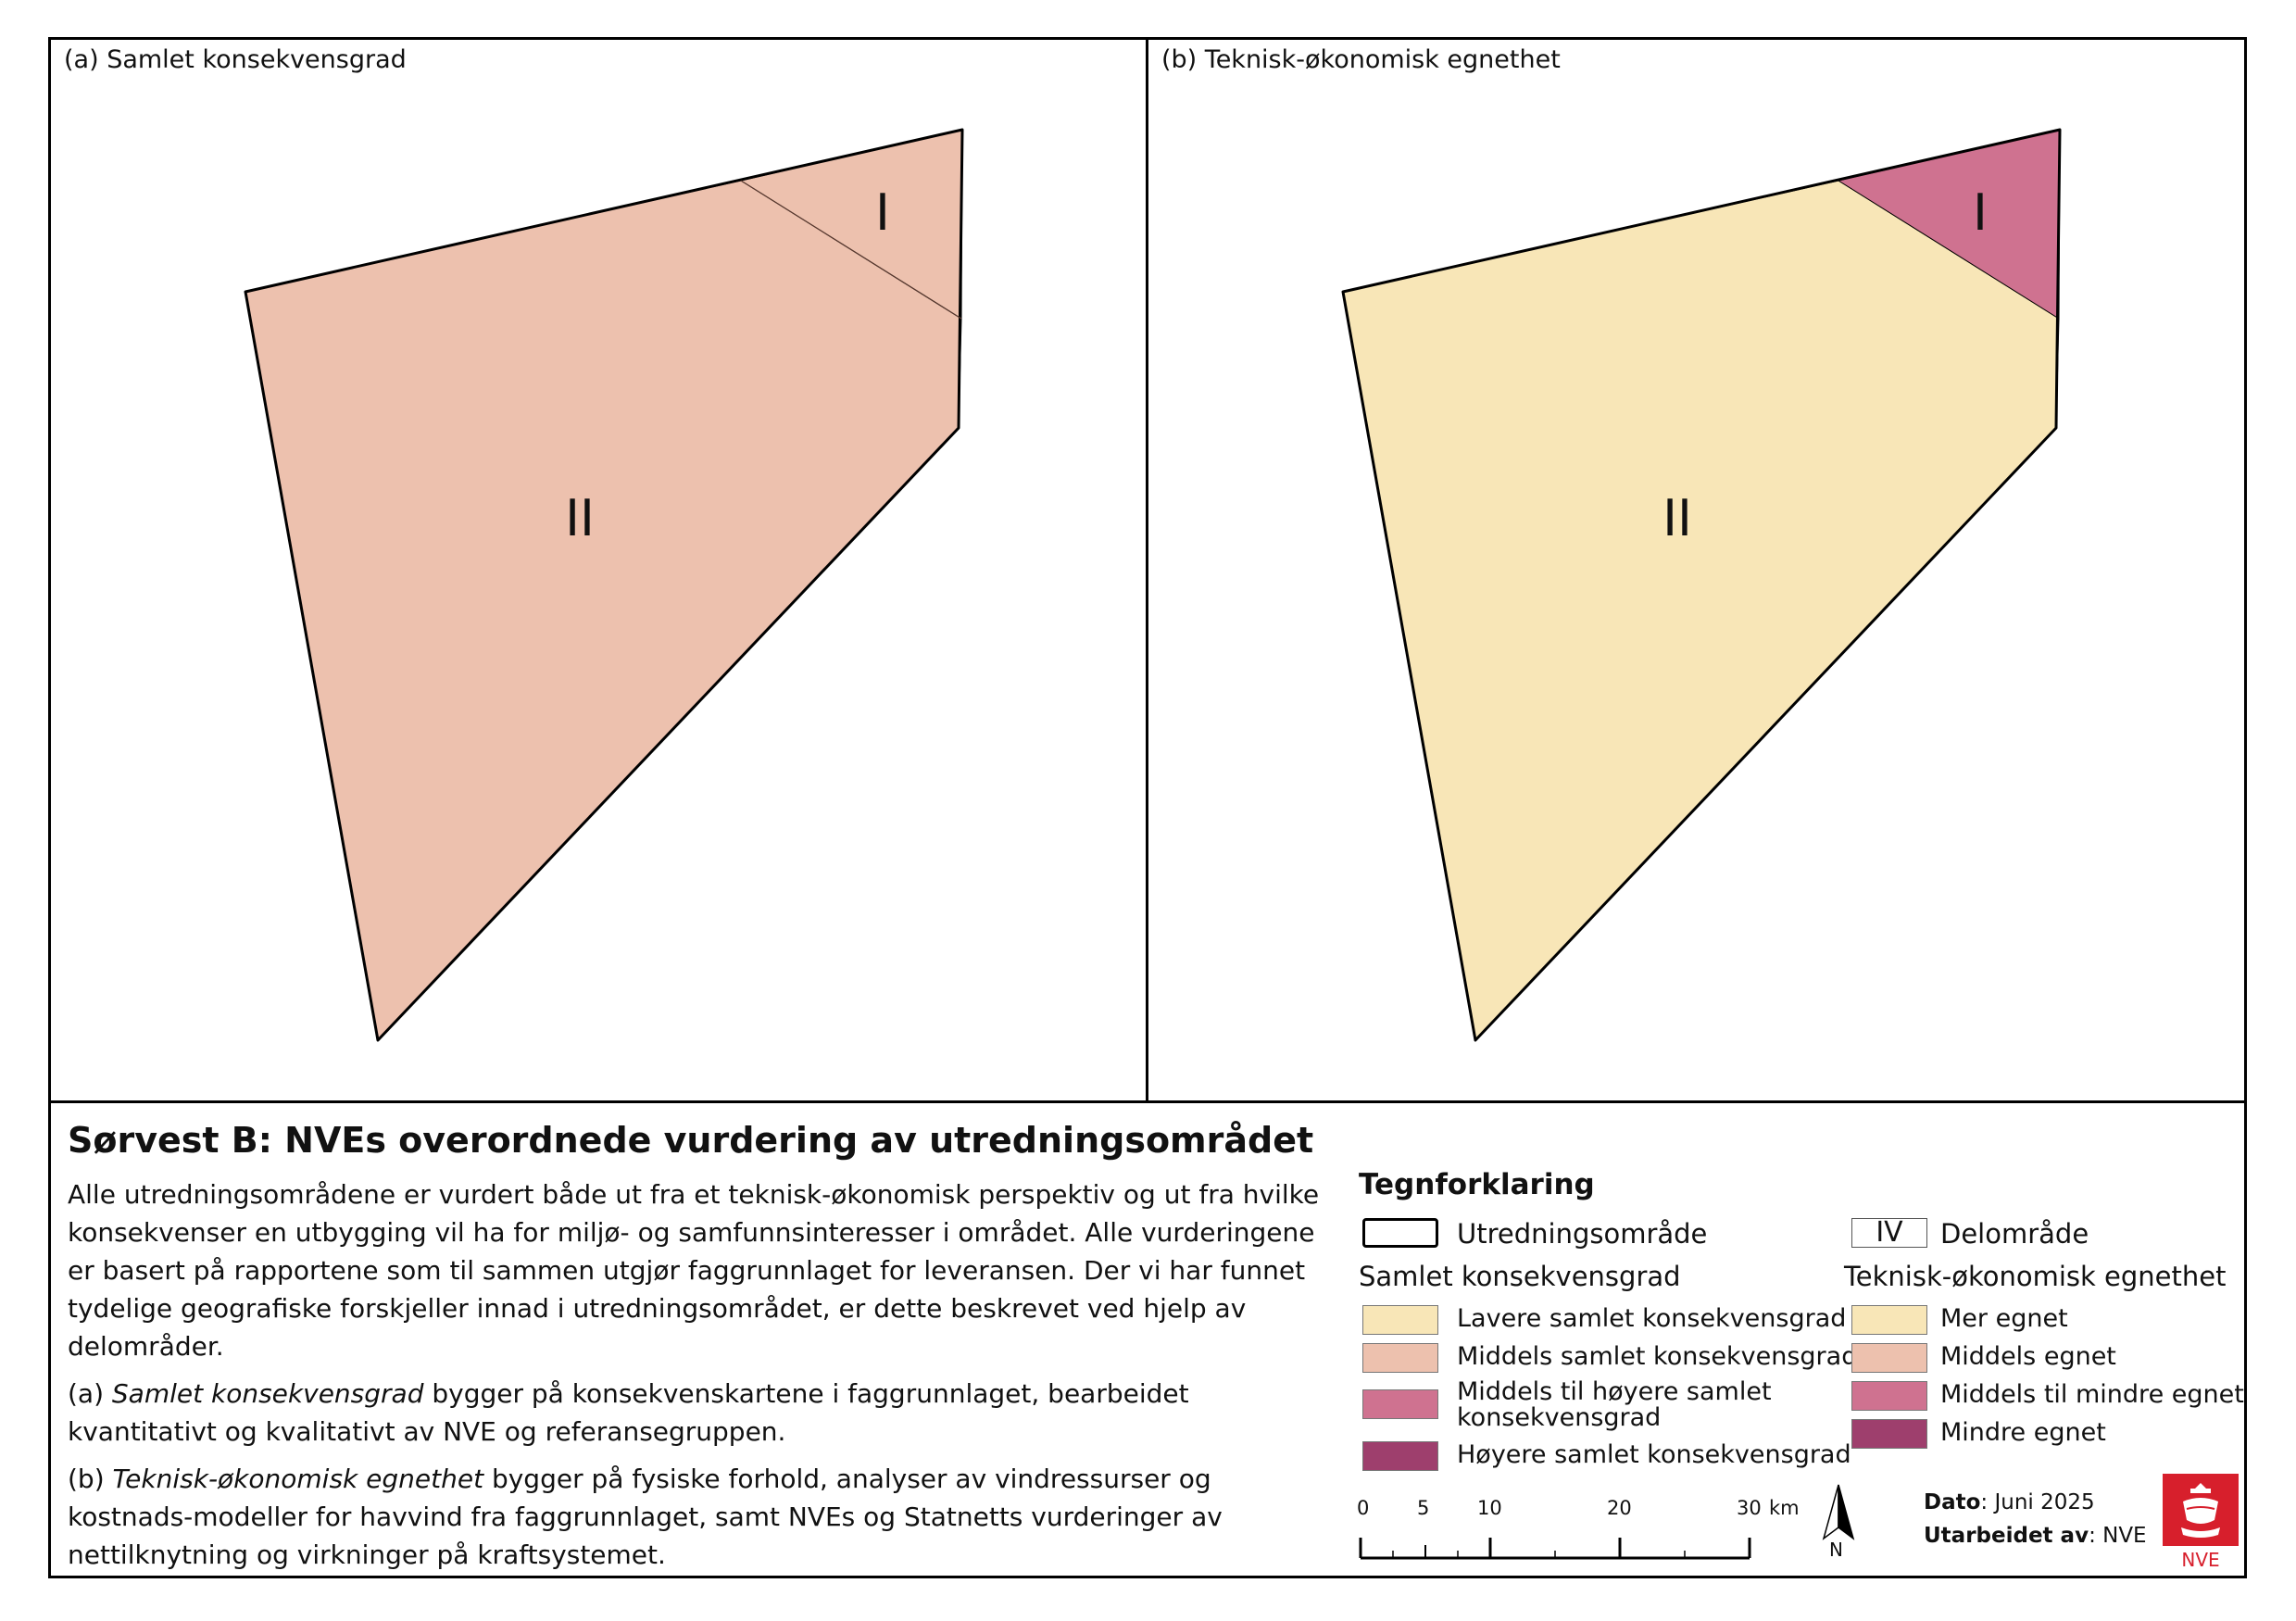 The height and width of the screenshot is (1621, 2296). I want to click on north-arrow: N, so click(1838, 1526).